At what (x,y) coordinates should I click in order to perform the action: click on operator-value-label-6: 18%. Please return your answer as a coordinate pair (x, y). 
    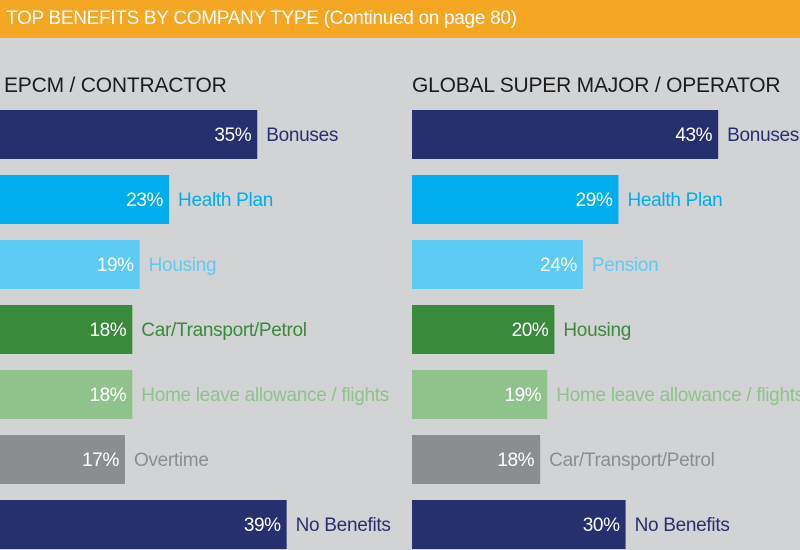
    Looking at the image, I should click on (515, 460).